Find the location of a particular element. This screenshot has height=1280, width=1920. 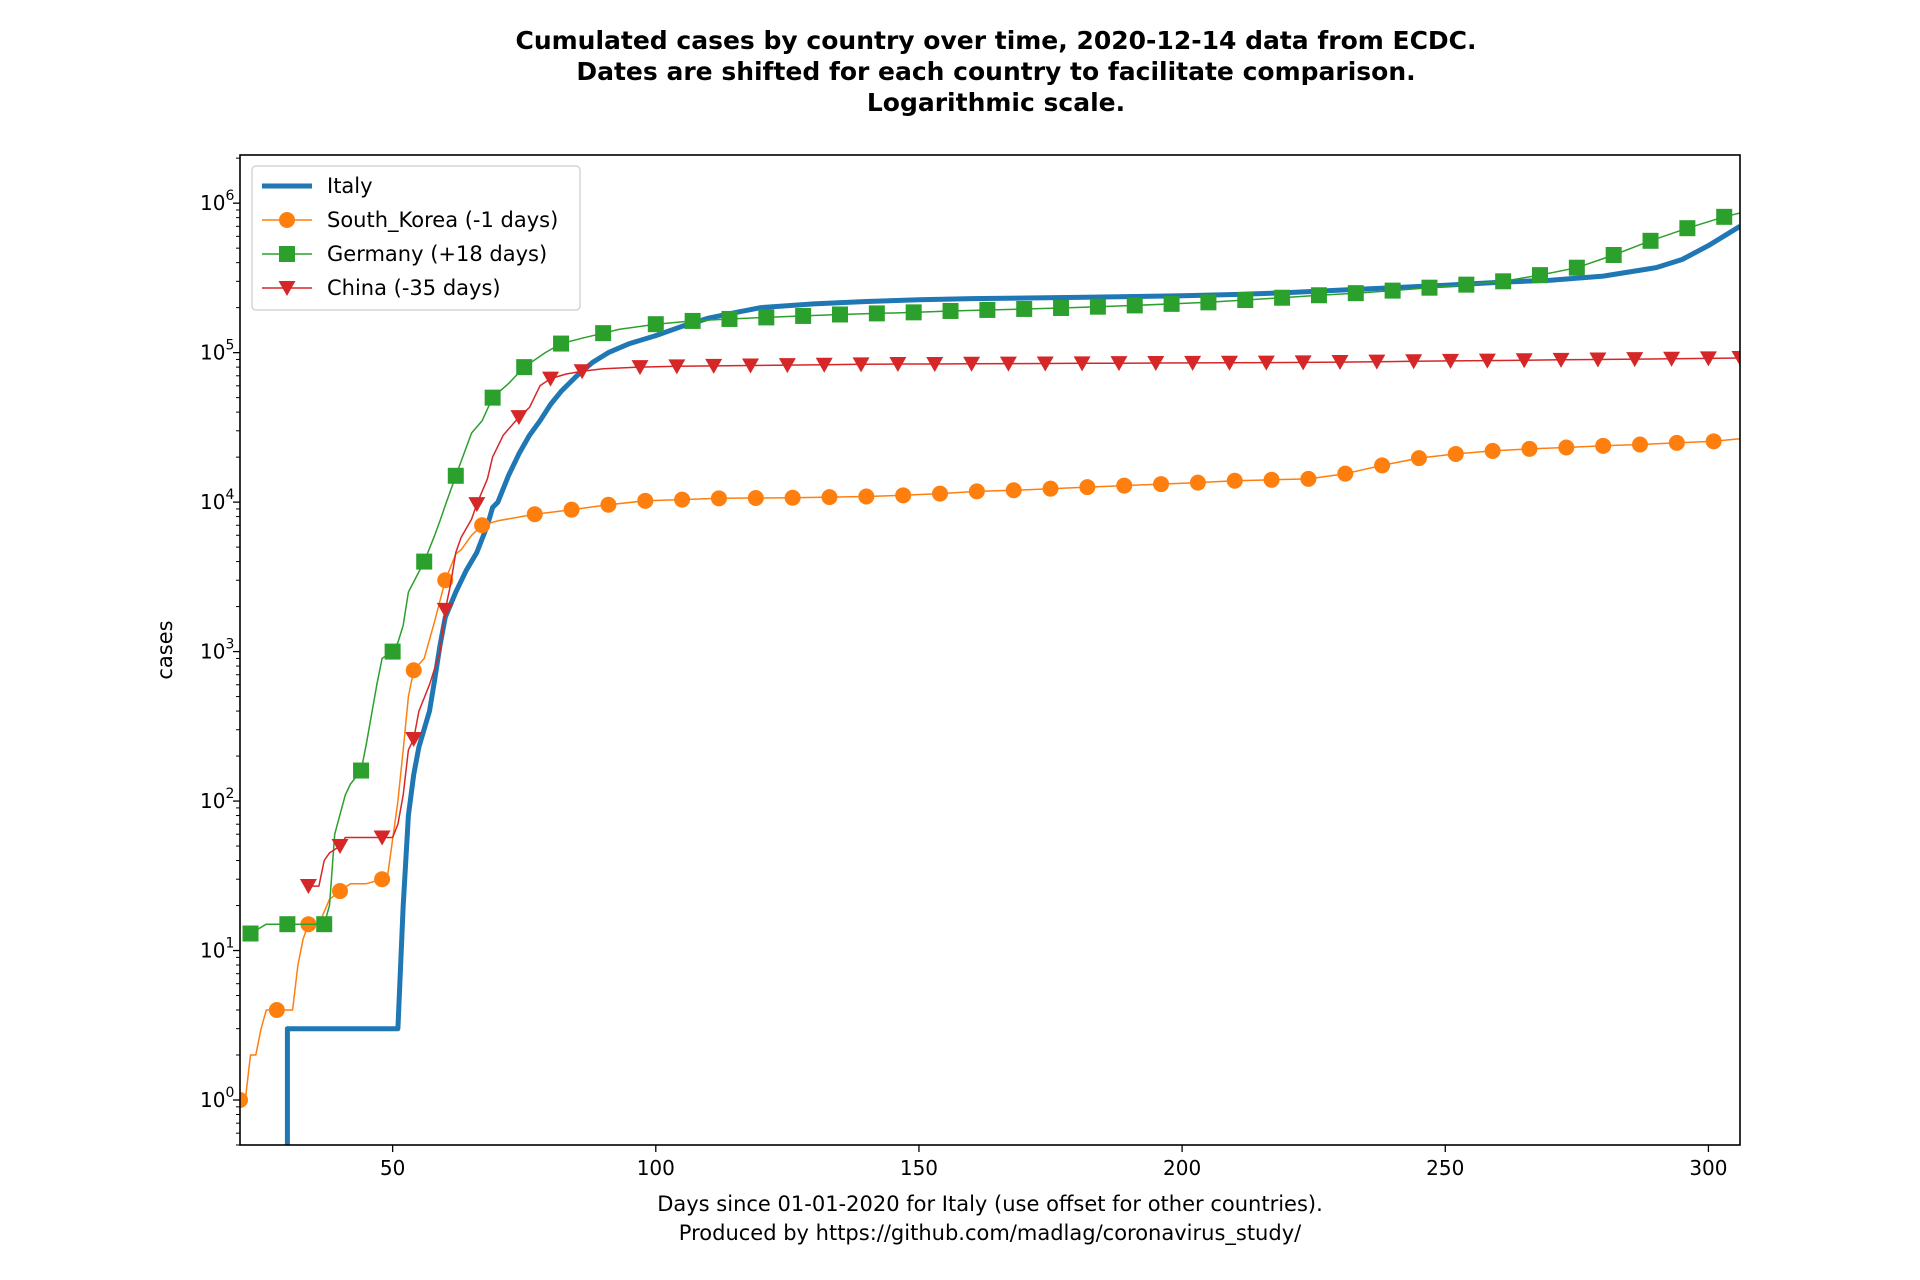

x-axis: 50 100 150 200 250 300 is located at coordinates (1054, 1162).